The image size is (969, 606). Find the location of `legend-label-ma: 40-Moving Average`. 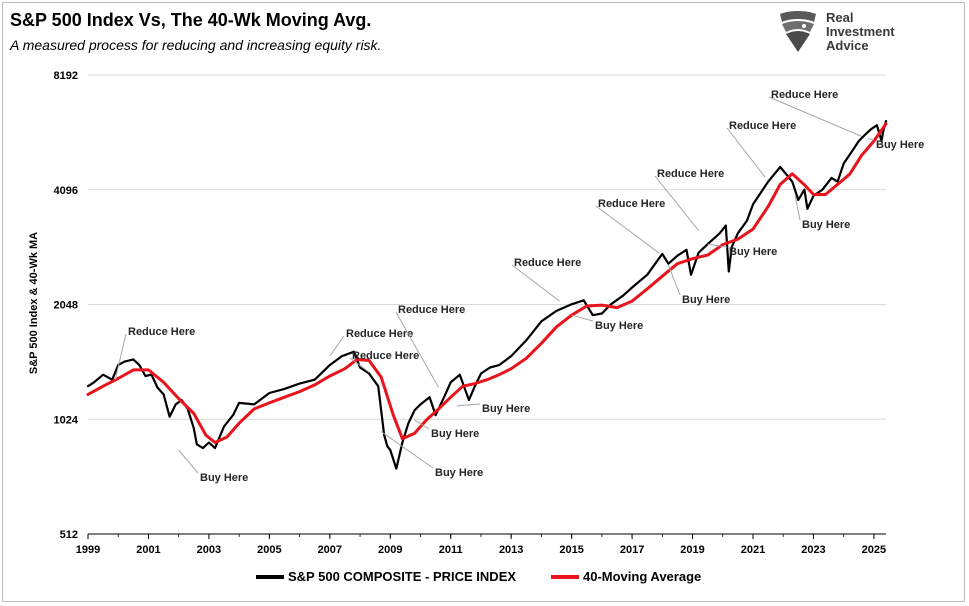

legend-label-ma: 40-Moving Average is located at coordinates (642, 576).